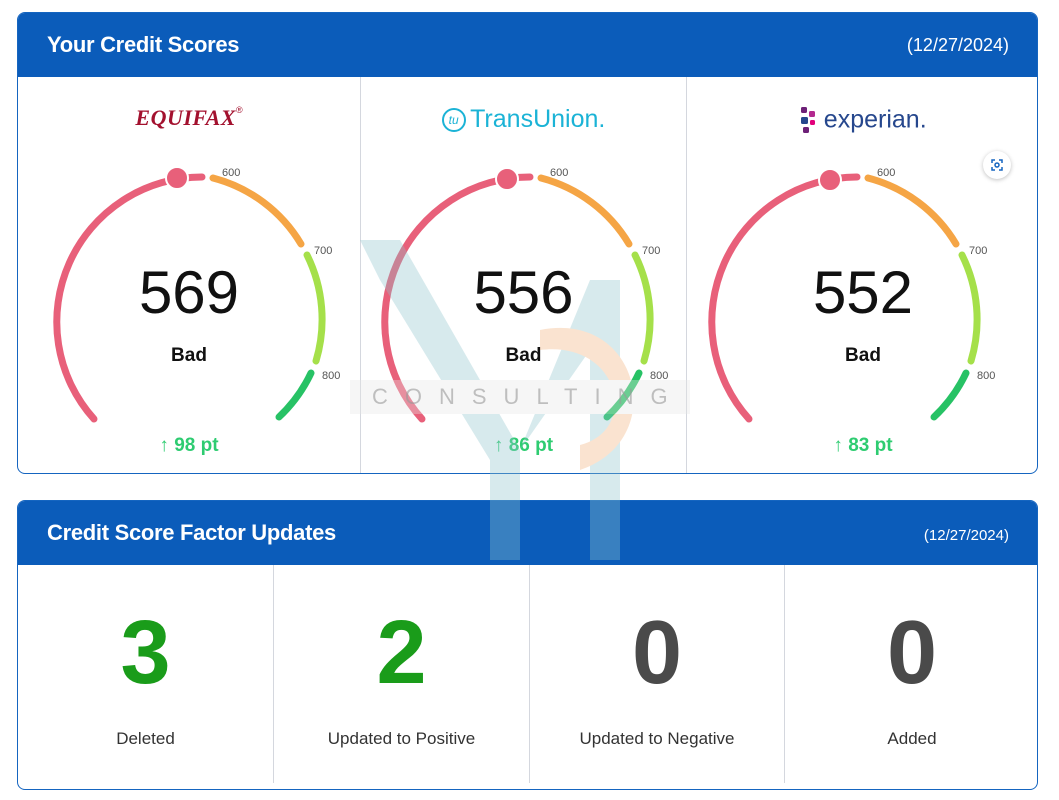 Image resolution: width=1059 pixels, height=800 pixels. Describe the element at coordinates (523, 445) in the screenshot. I see `score-change: ↑ 86 pt` at that location.